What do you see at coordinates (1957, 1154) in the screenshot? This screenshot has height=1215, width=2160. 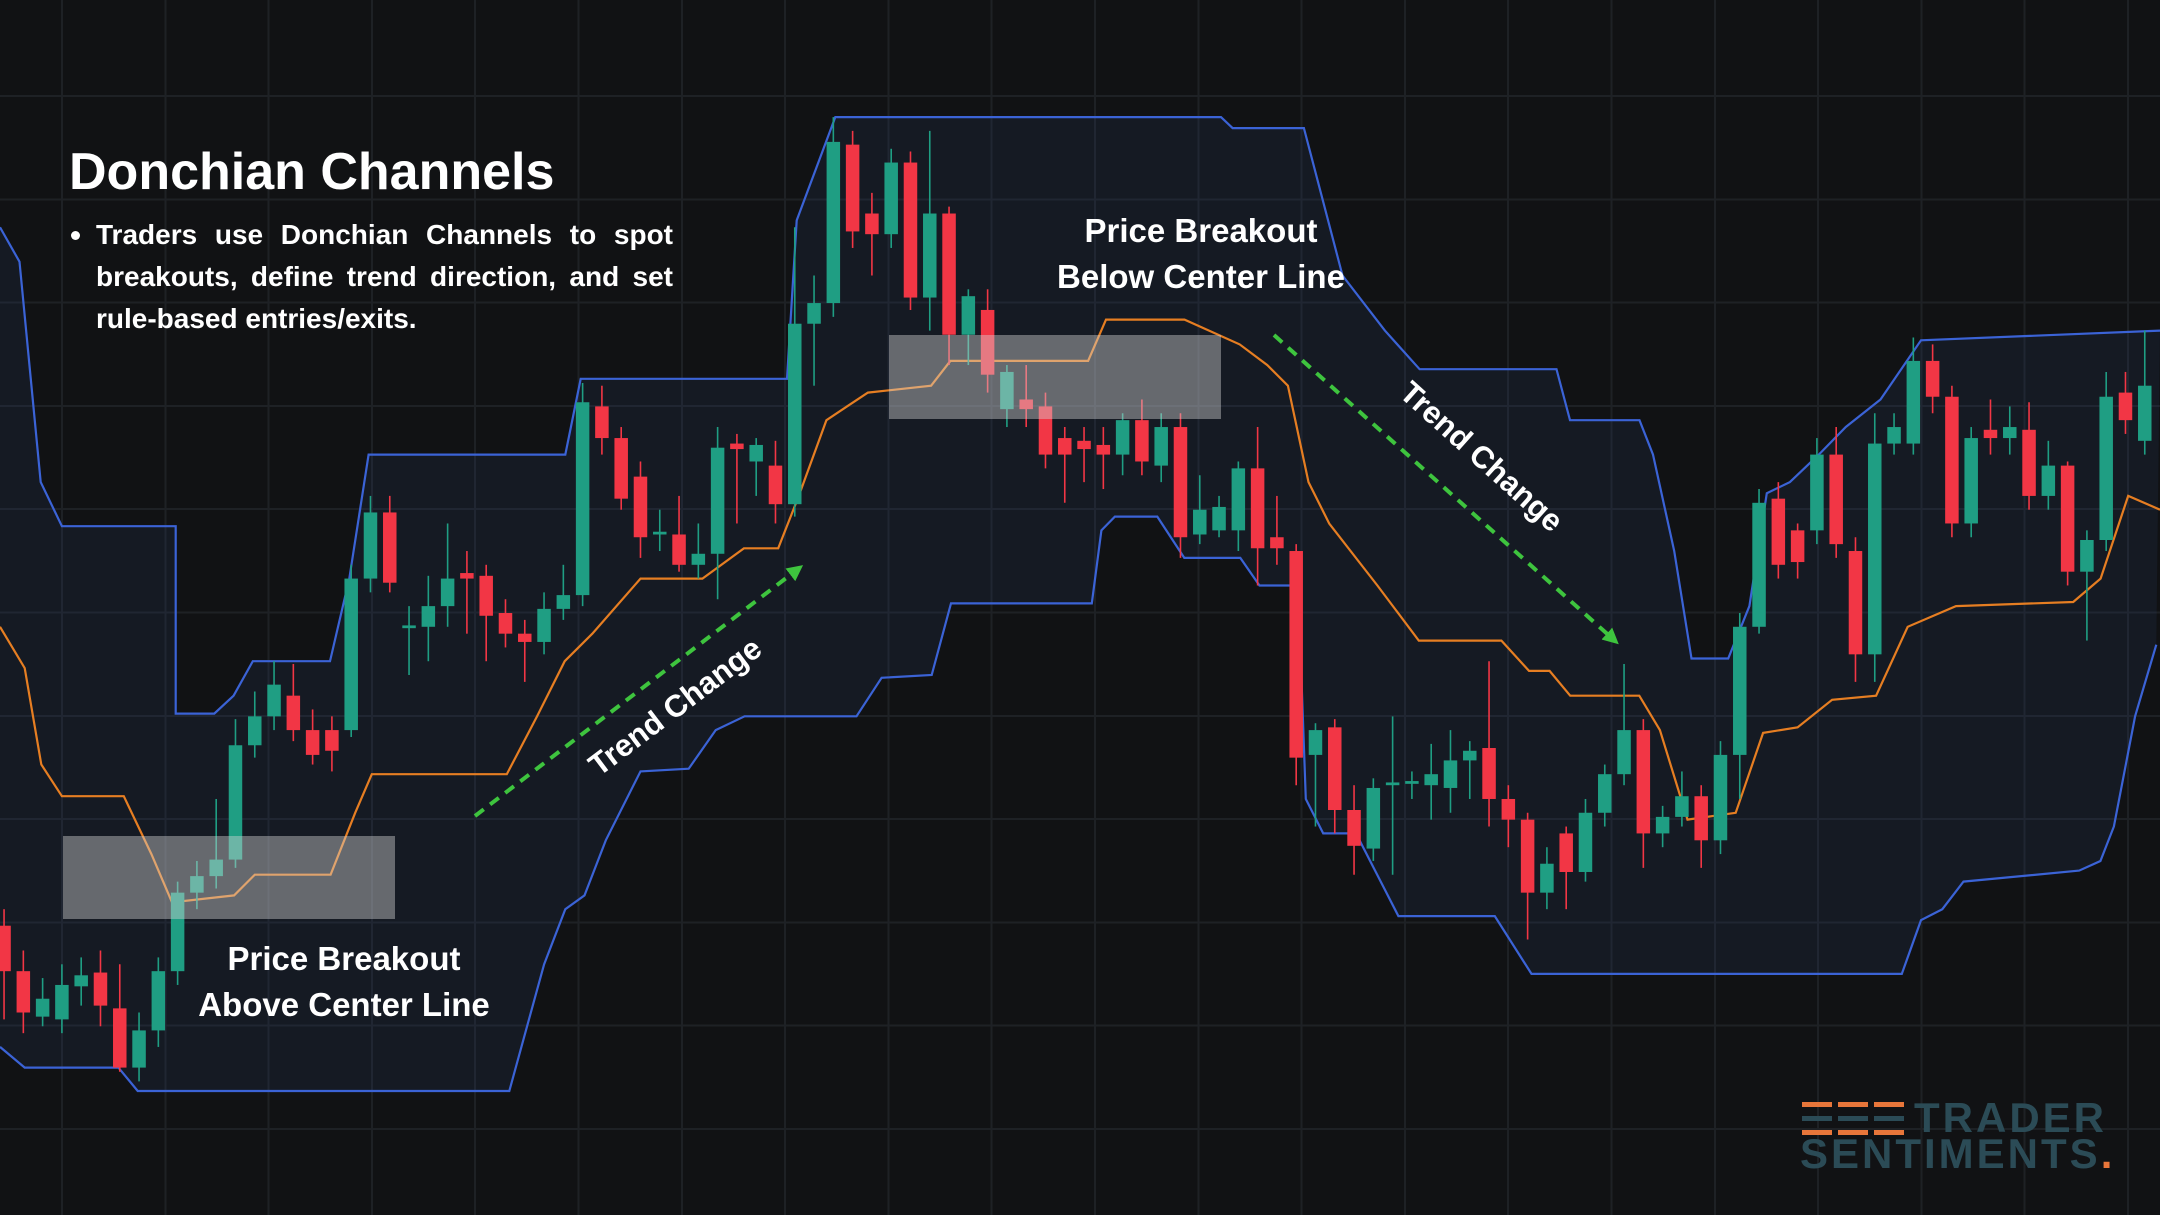 I see `logo-text: SENTIMENTS.` at bounding box center [1957, 1154].